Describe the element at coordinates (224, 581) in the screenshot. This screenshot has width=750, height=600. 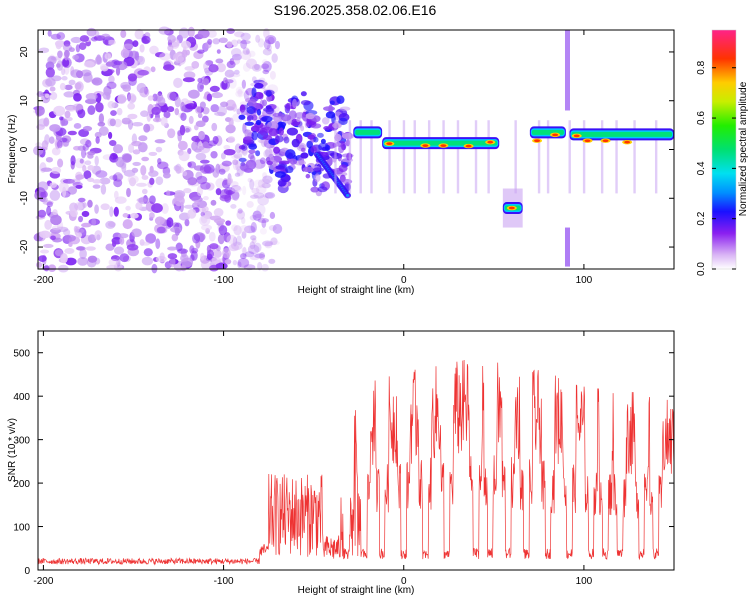
I see `x-tick-label: -100` at that location.